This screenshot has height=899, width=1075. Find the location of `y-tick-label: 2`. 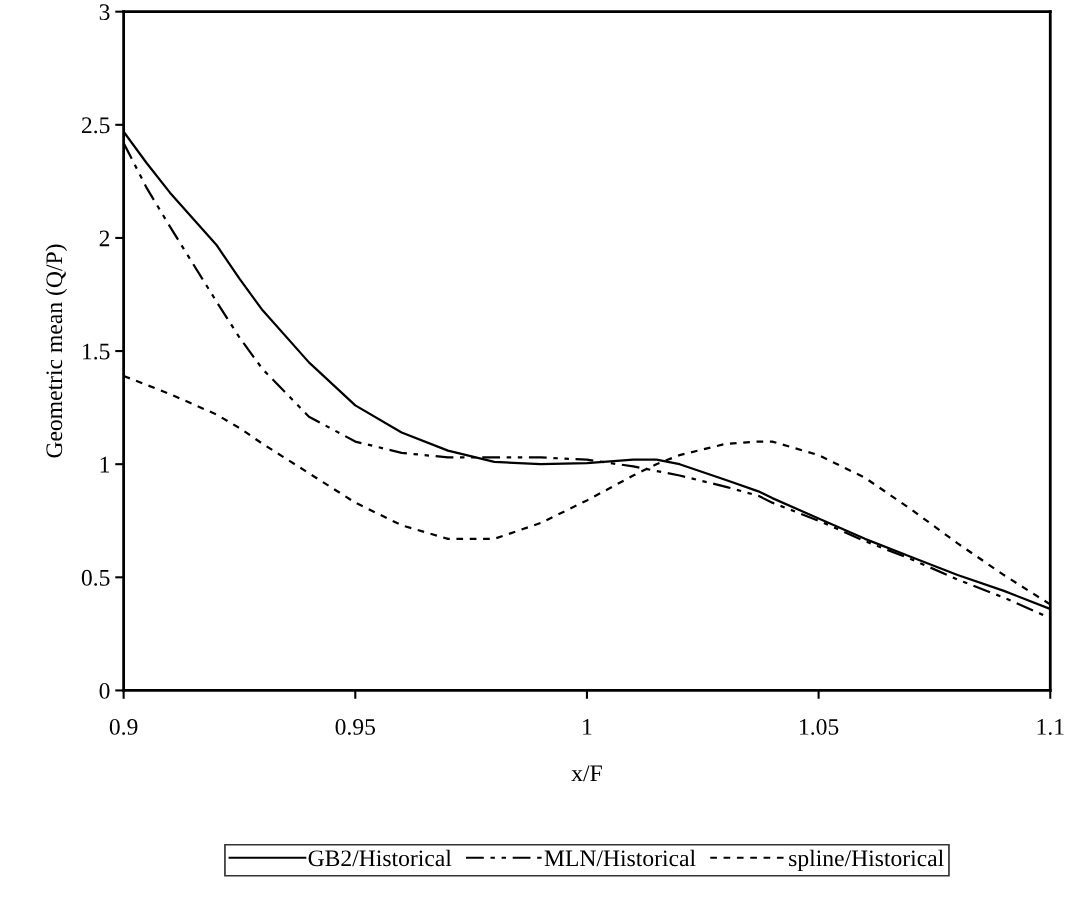

y-tick-label: 2 is located at coordinates (104, 238).